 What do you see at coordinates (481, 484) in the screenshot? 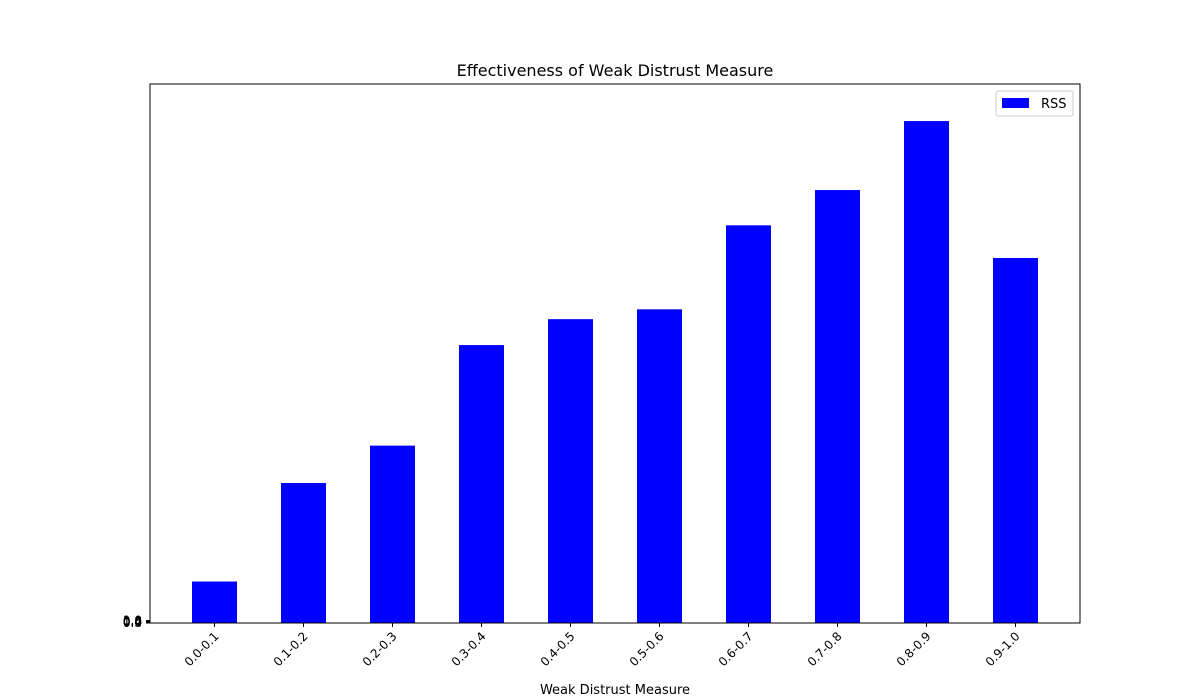
I see `bar-0.3-0.4` at bounding box center [481, 484].